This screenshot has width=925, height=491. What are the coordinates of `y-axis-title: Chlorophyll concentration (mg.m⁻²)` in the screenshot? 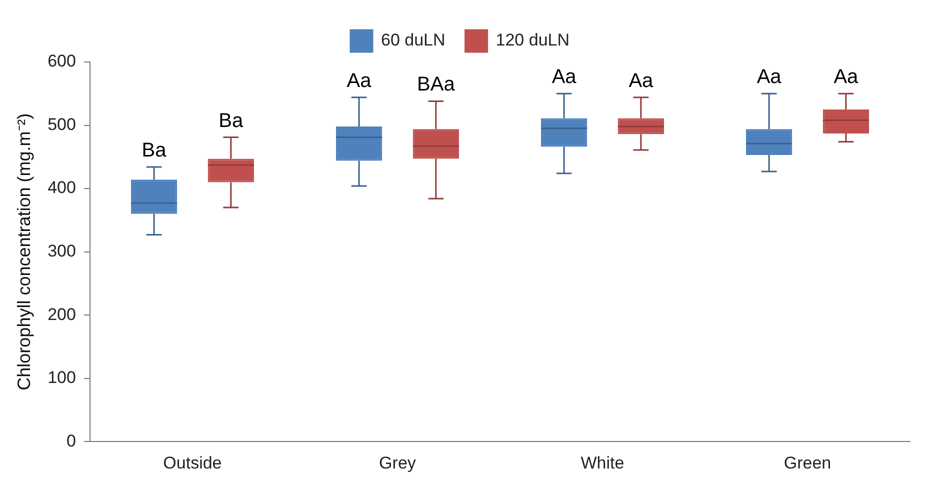 It's located at (24, 251).